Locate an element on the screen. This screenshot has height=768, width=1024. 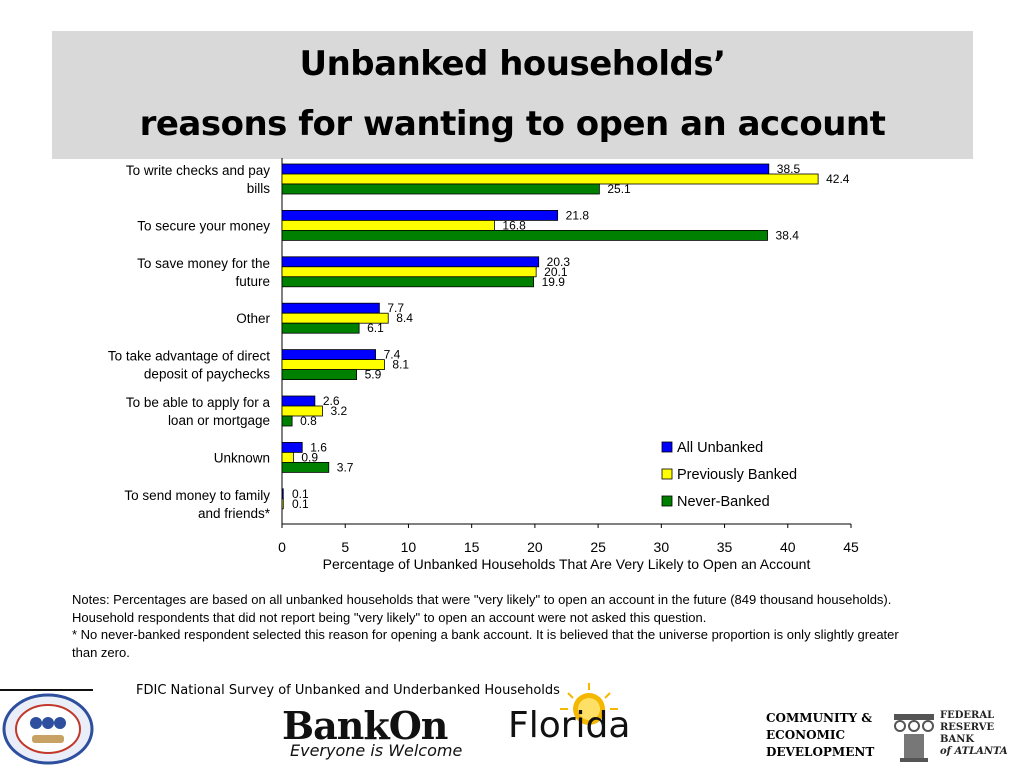
category-label: Unknown is located at coordinates (242, 457).